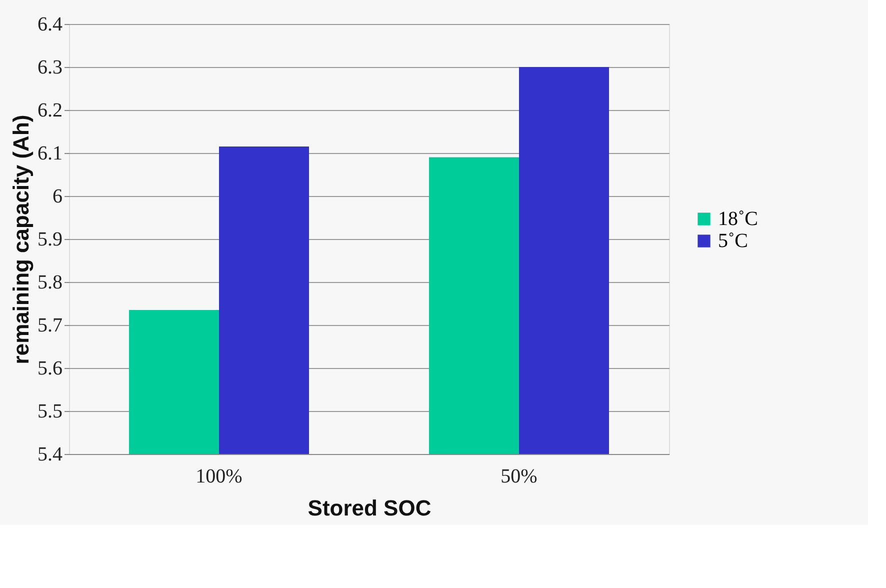 The width and height of the screenshot is (886, 588). What do you see at coordinates (370, 508) in the screenshot?
I see `x-axis-title: Stored SOC` at bounding box center [370, 508].